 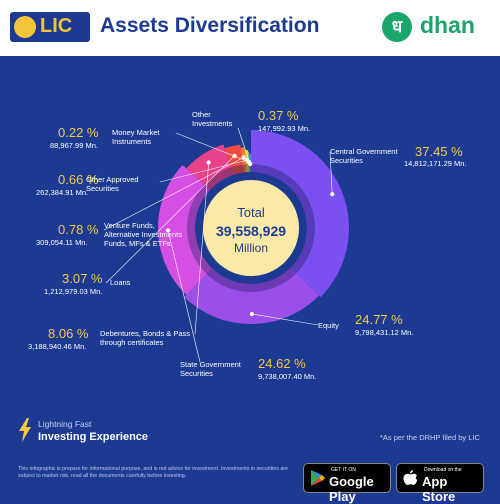 What do you see at coordinates (282, 363) in the screenshot?
I see `label-state-percent: 24.62 %` at bounding box center [282, 363].